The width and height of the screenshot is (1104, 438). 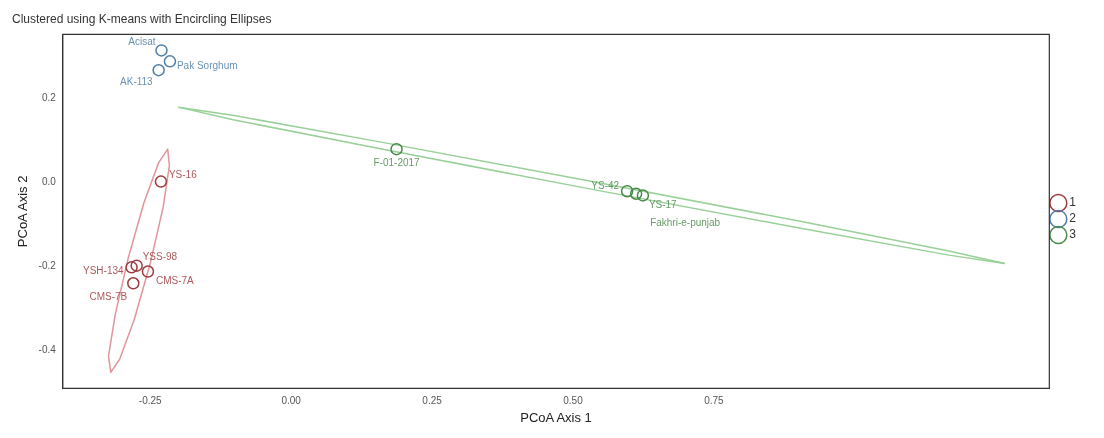 What do you see at coordinates (207, 66) in the screenshot?
I see `data-label: Pak Sorghum` at bounding box center [207, 66].